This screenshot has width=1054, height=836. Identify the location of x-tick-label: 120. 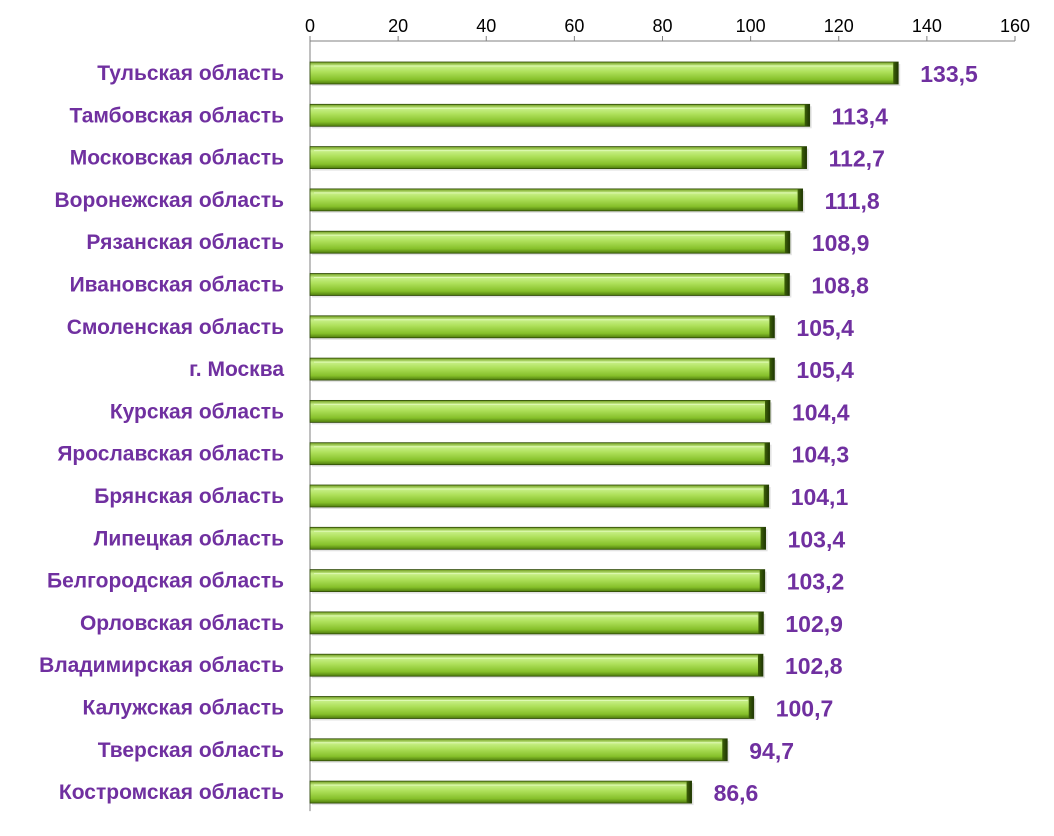
(839, 26).